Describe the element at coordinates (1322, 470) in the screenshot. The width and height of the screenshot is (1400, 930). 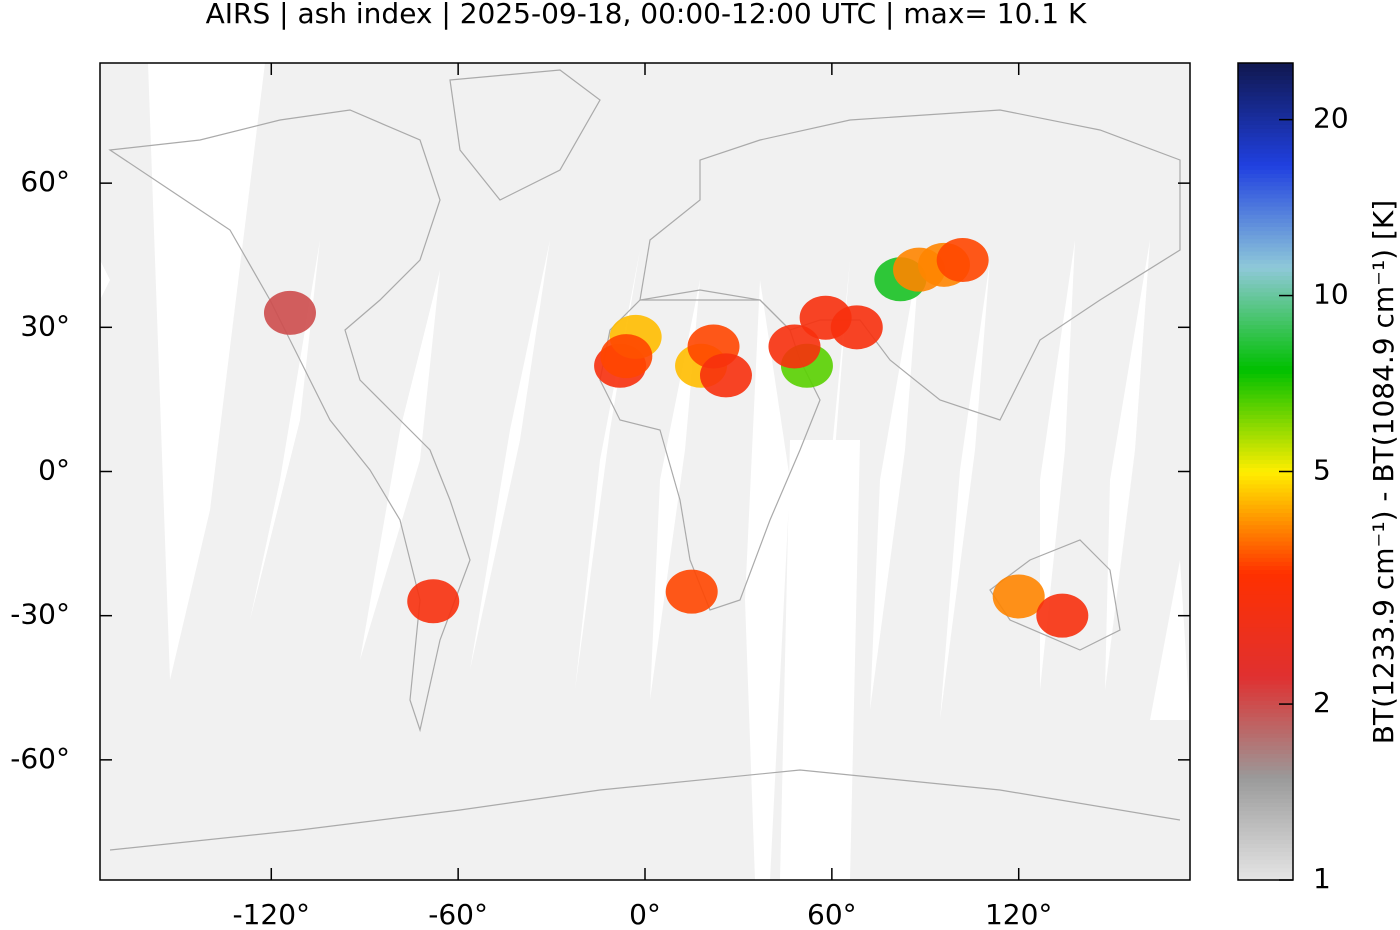
I see `colorbar-tick-label: 5` at that location.